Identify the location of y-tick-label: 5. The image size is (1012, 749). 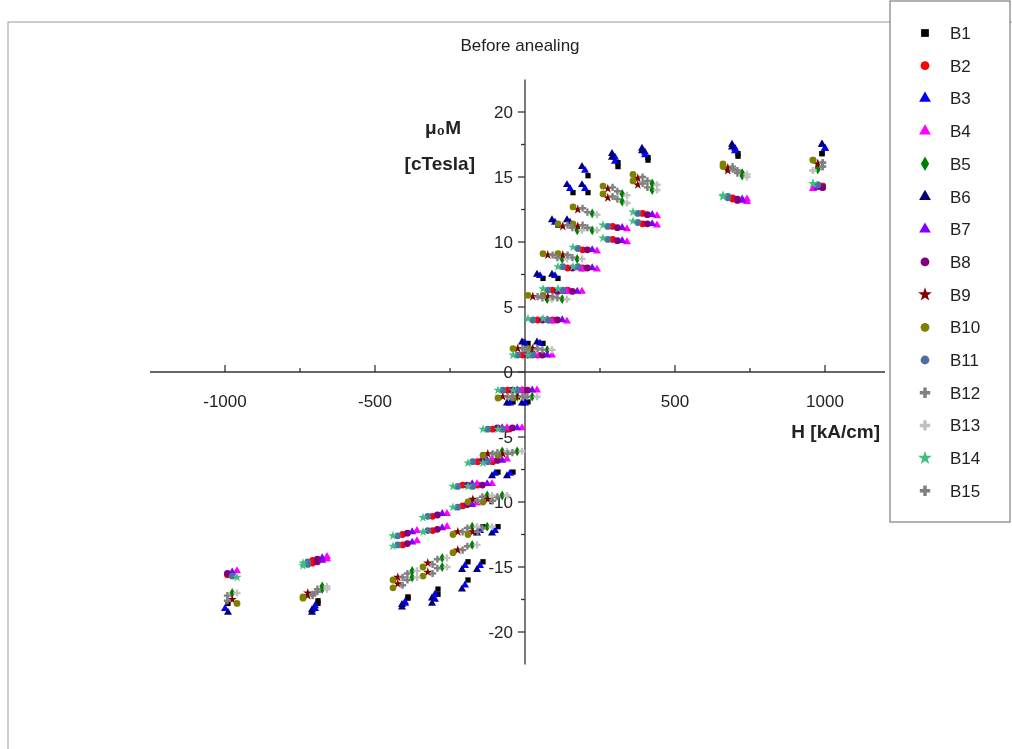
(508, 307).